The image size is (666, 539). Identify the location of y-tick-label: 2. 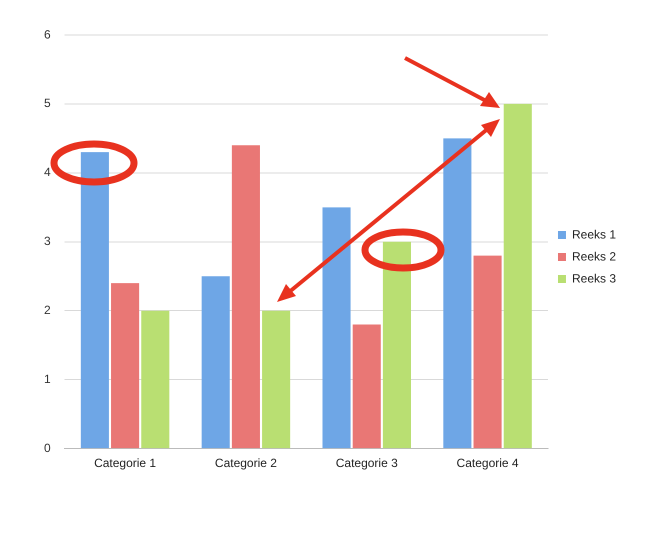
(47, 310).